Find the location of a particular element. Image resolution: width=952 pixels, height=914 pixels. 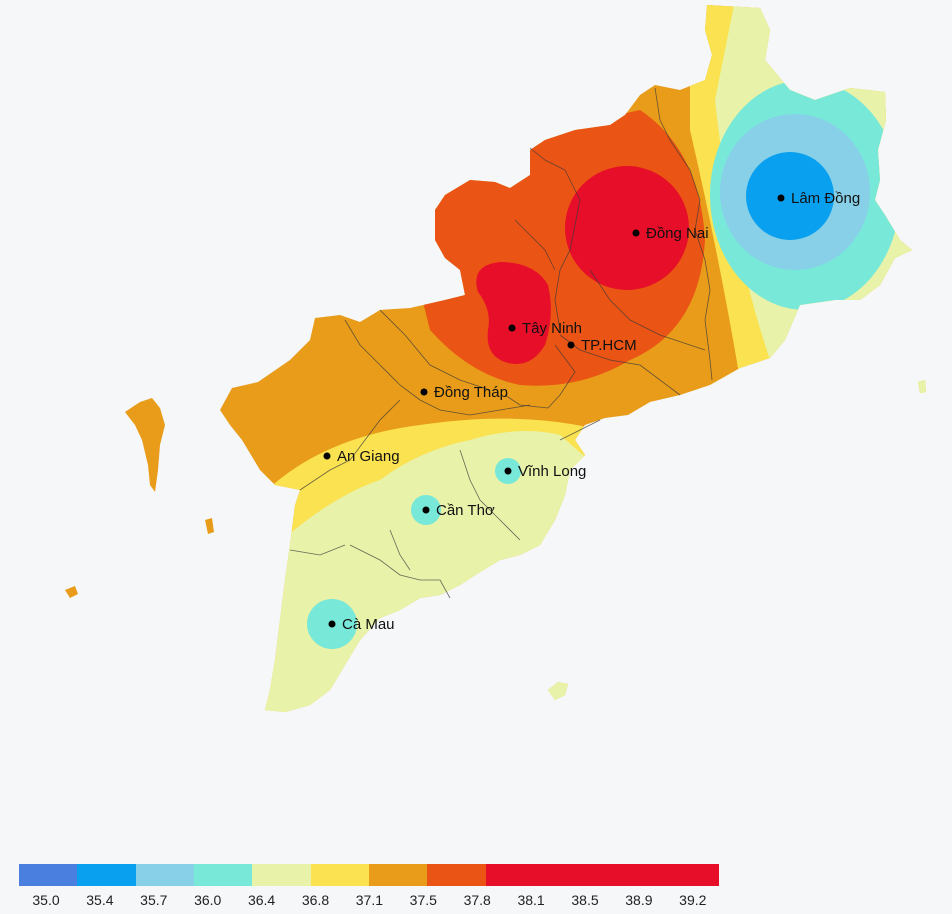

legend-tick-label: 35.4 is located at coordinates (100, 900).